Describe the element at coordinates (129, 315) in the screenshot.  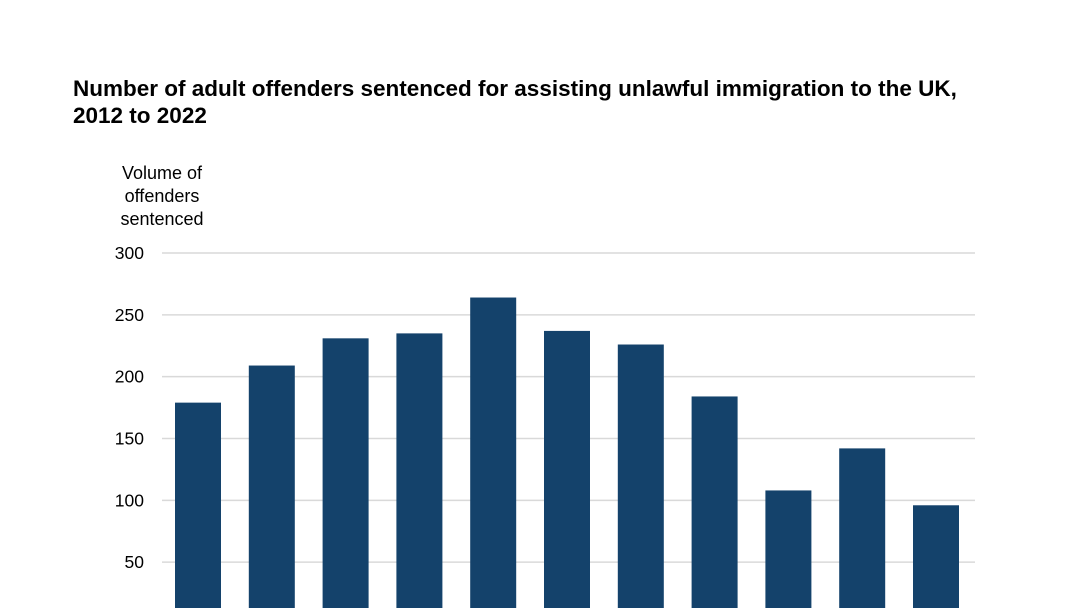
I see `y-tick-label: 250` at that location.